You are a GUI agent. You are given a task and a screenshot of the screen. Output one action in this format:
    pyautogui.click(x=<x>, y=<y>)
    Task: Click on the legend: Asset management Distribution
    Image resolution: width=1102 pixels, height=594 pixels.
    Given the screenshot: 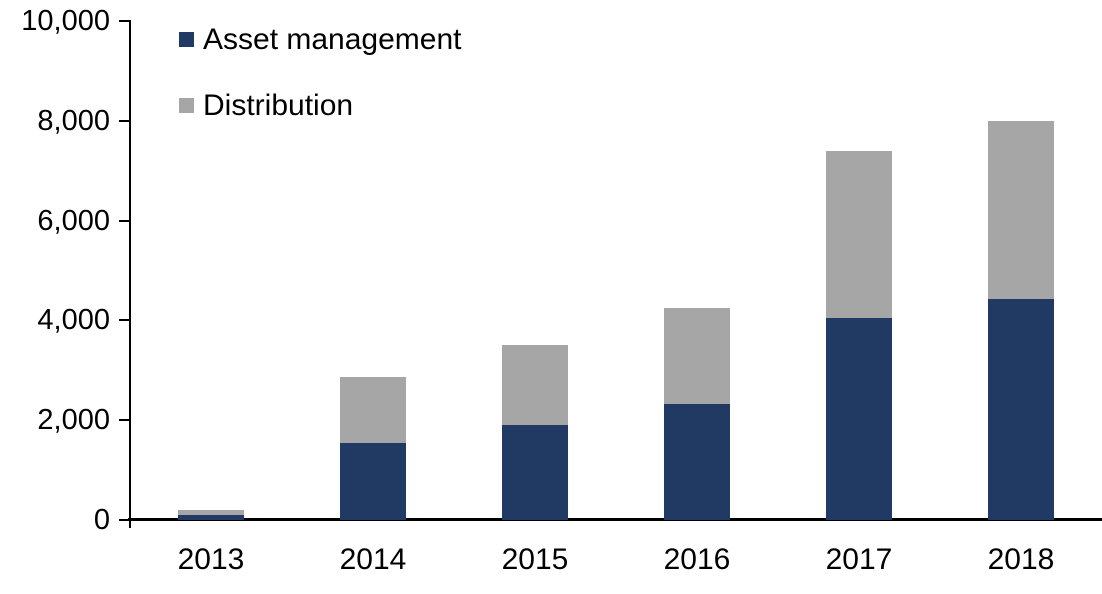 What is the action you would take?
    pyautogui.click(x=320, y=72)
    